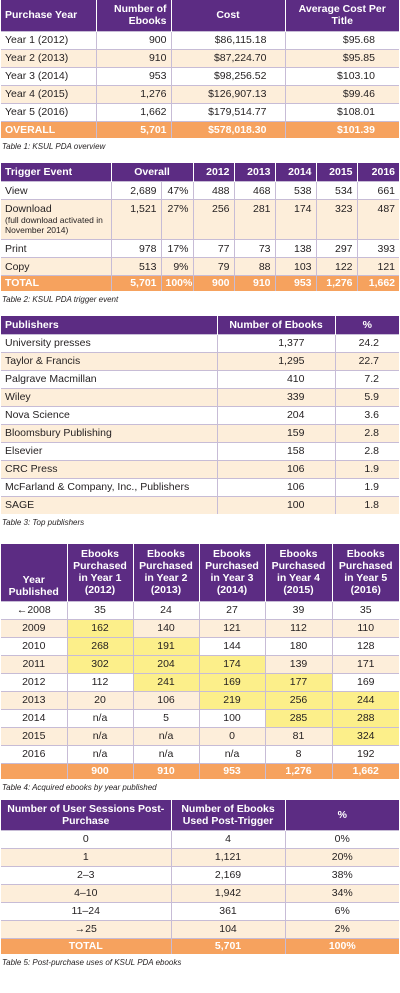  I want to click on header-year-2: Ebooks Purchased in Year 2 (2013), so click(165, 572).